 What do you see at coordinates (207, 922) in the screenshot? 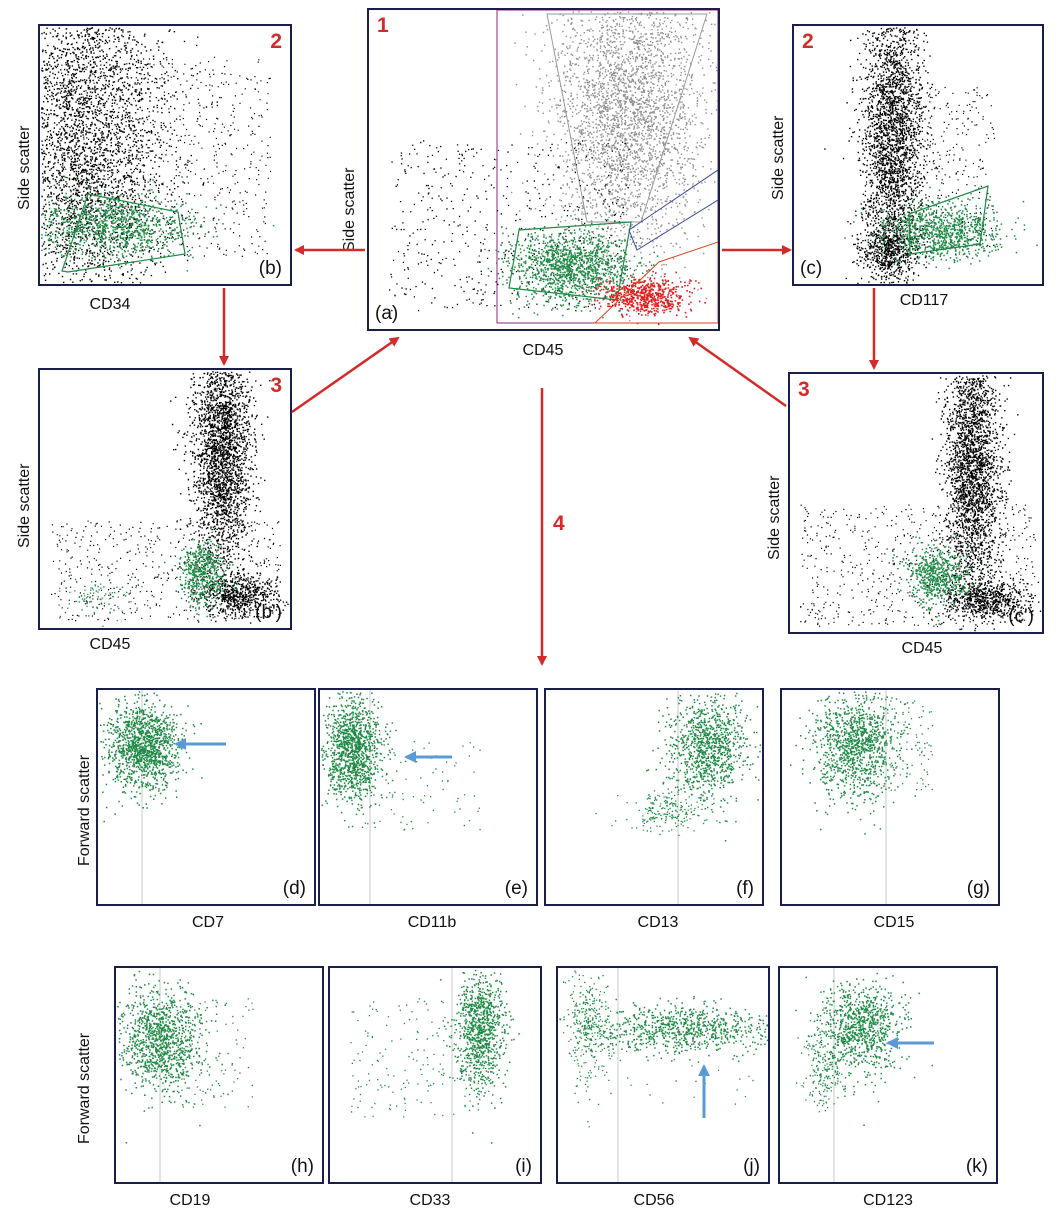
I see `x-axis-label: CD7` at bounding box center [207, 922].